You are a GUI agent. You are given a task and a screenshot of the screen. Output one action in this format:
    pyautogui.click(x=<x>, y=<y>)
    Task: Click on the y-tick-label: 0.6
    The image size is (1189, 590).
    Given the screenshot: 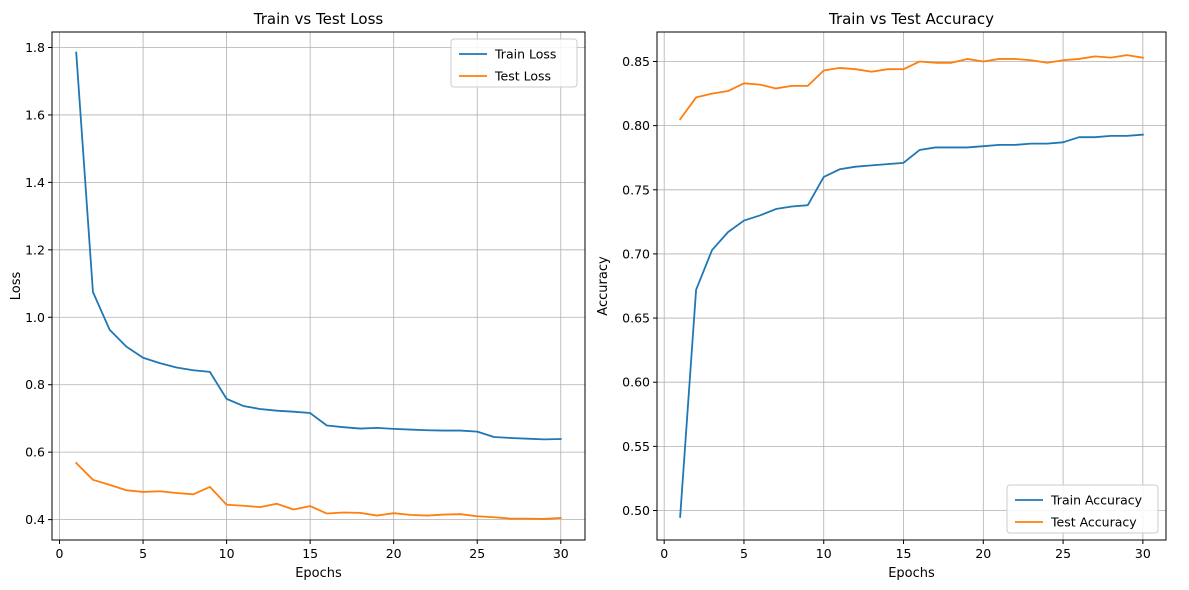 What is the action you would take?
    pyautogui.click(x=35, y=452)
    